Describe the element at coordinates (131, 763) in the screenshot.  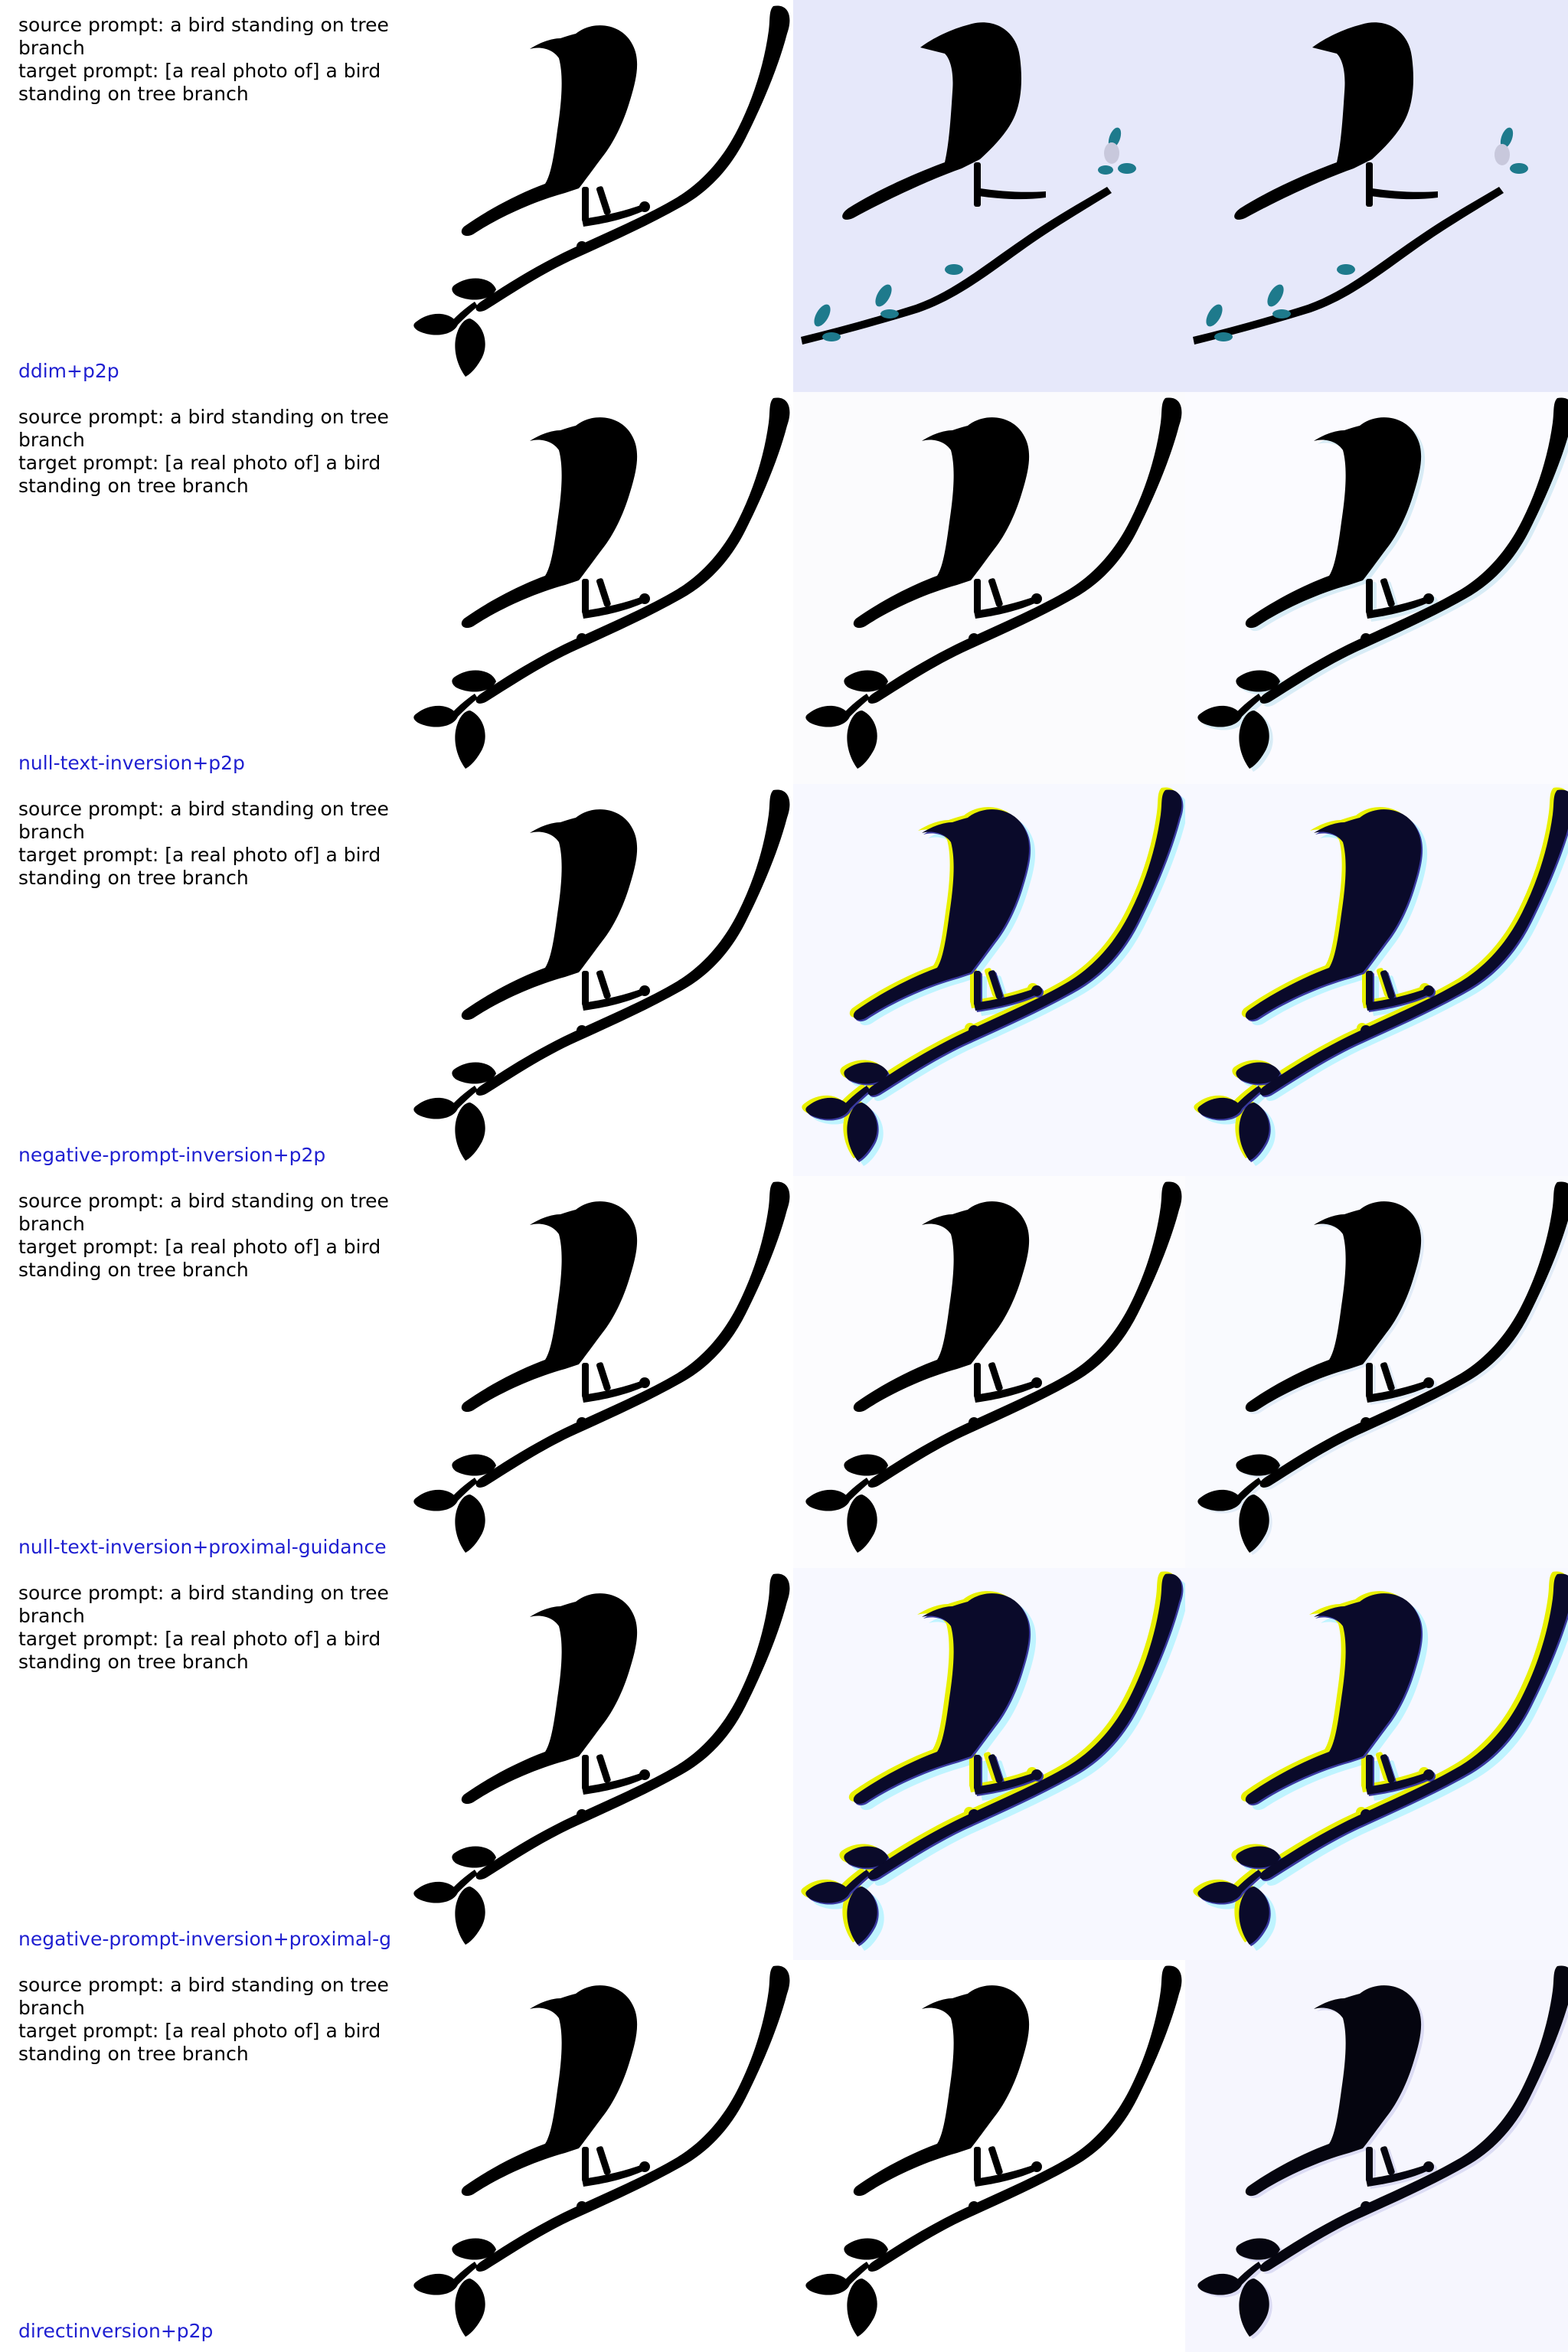
I see `method-label: null-text-inversion+p2p` at that location.